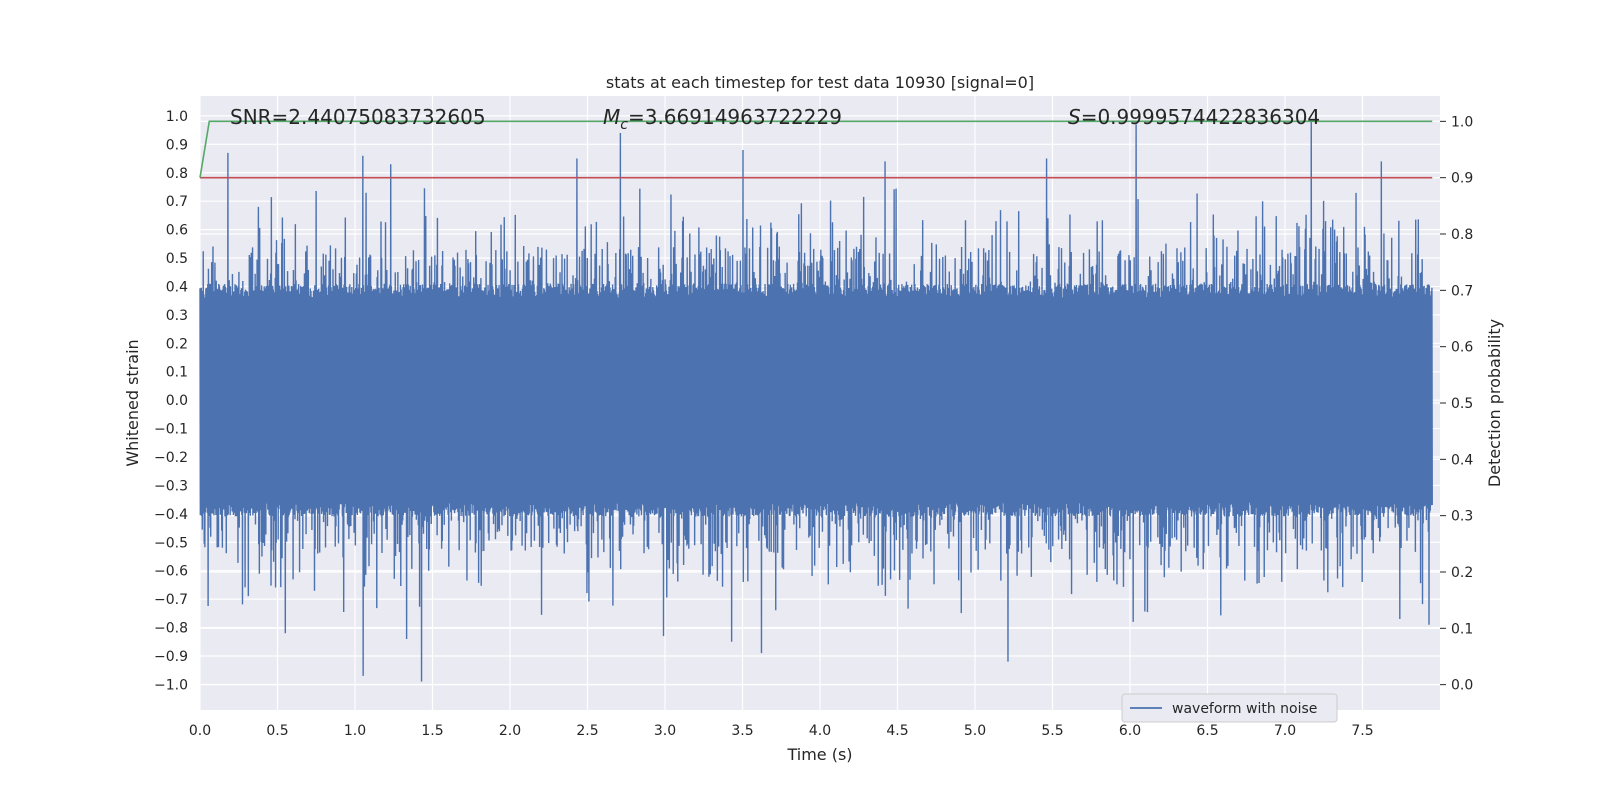  What do you see at coordinates (1462, 291) in the screenshot?
I see `y-tick-label-right: 0.7` at bounding box center [1462, 291].